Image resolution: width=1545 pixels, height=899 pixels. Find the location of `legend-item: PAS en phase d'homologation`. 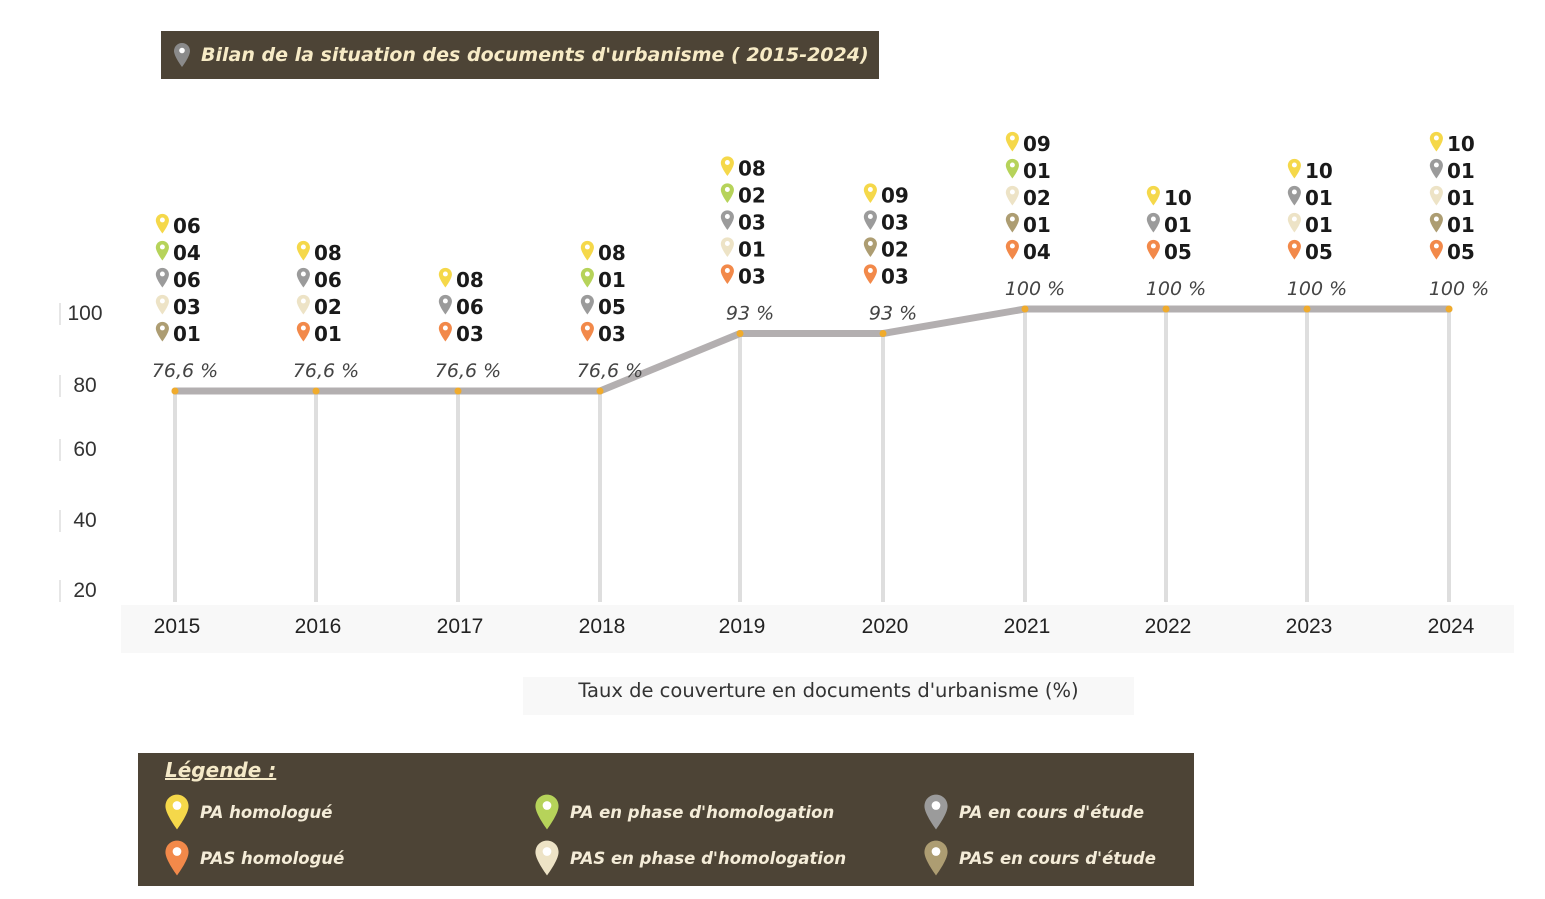

legend-item: PAS en phase d'homologation is located at coordinates (690, 858).